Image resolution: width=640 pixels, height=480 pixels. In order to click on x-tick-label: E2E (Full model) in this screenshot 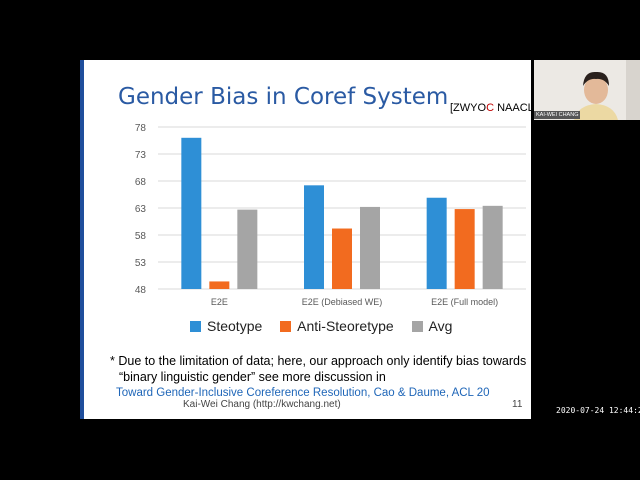, I will do `click(464, 302)`.